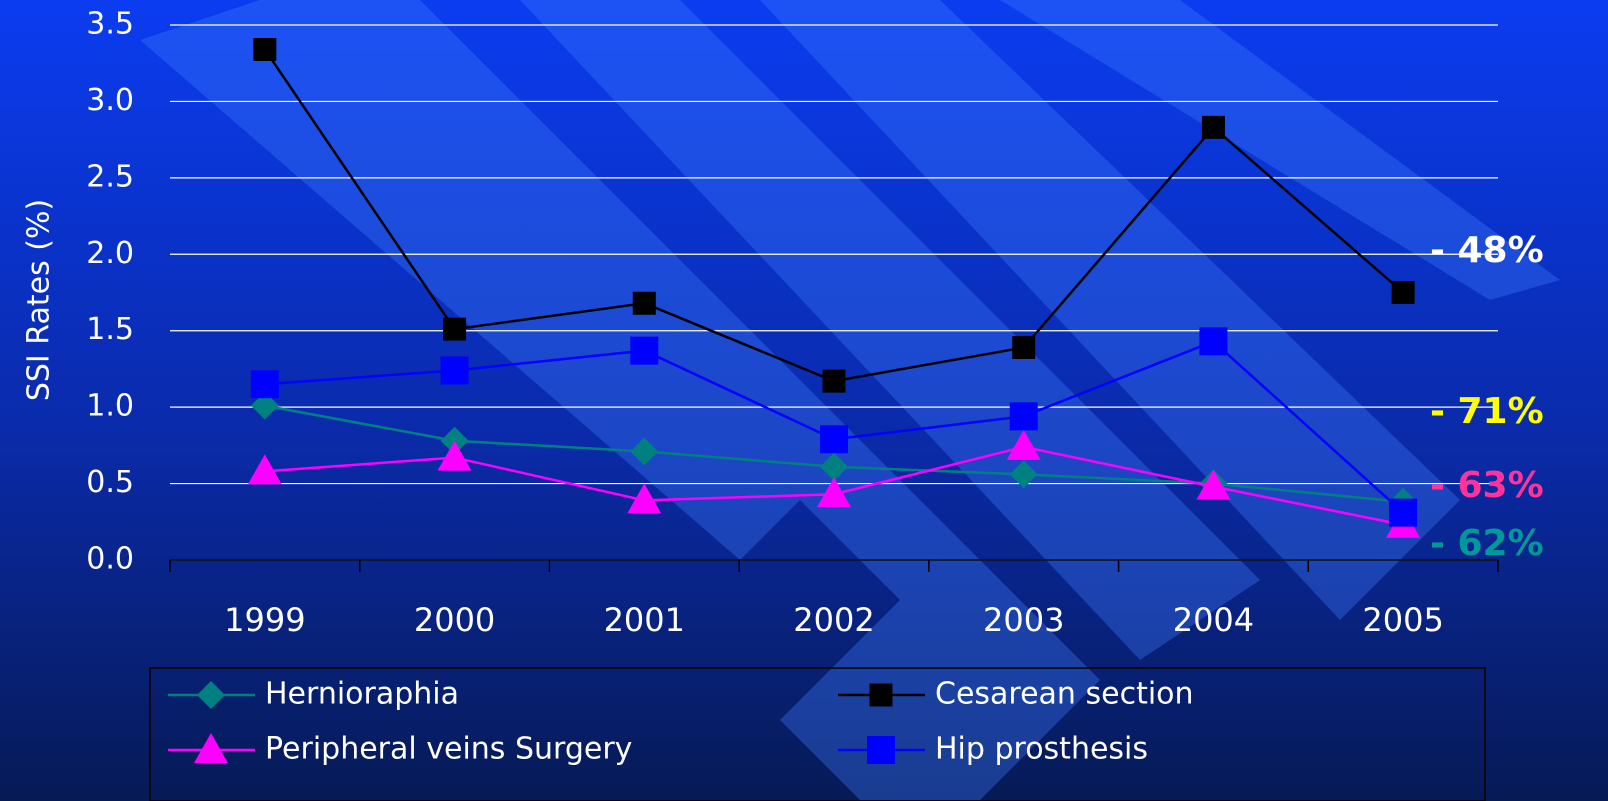 The image size is (1608, 801). What do you see at coordinates (110, 482) in the screenshot?
I see `y-tick-label: 0.5` at bounding box center [110, 482].